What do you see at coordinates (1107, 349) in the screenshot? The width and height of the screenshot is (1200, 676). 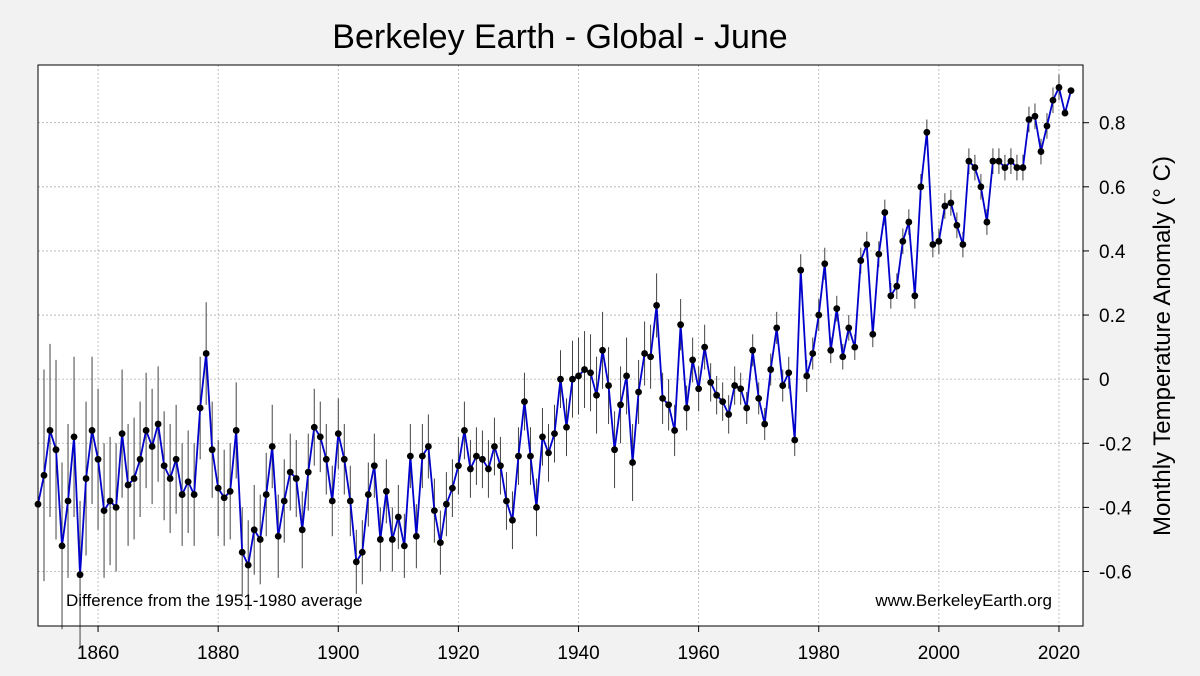 I see `y-axis-ticks: -0.6 -0.4 -0.2 0 0.2 0.4 0.6 0.8` at bounding box center [1107, 349].